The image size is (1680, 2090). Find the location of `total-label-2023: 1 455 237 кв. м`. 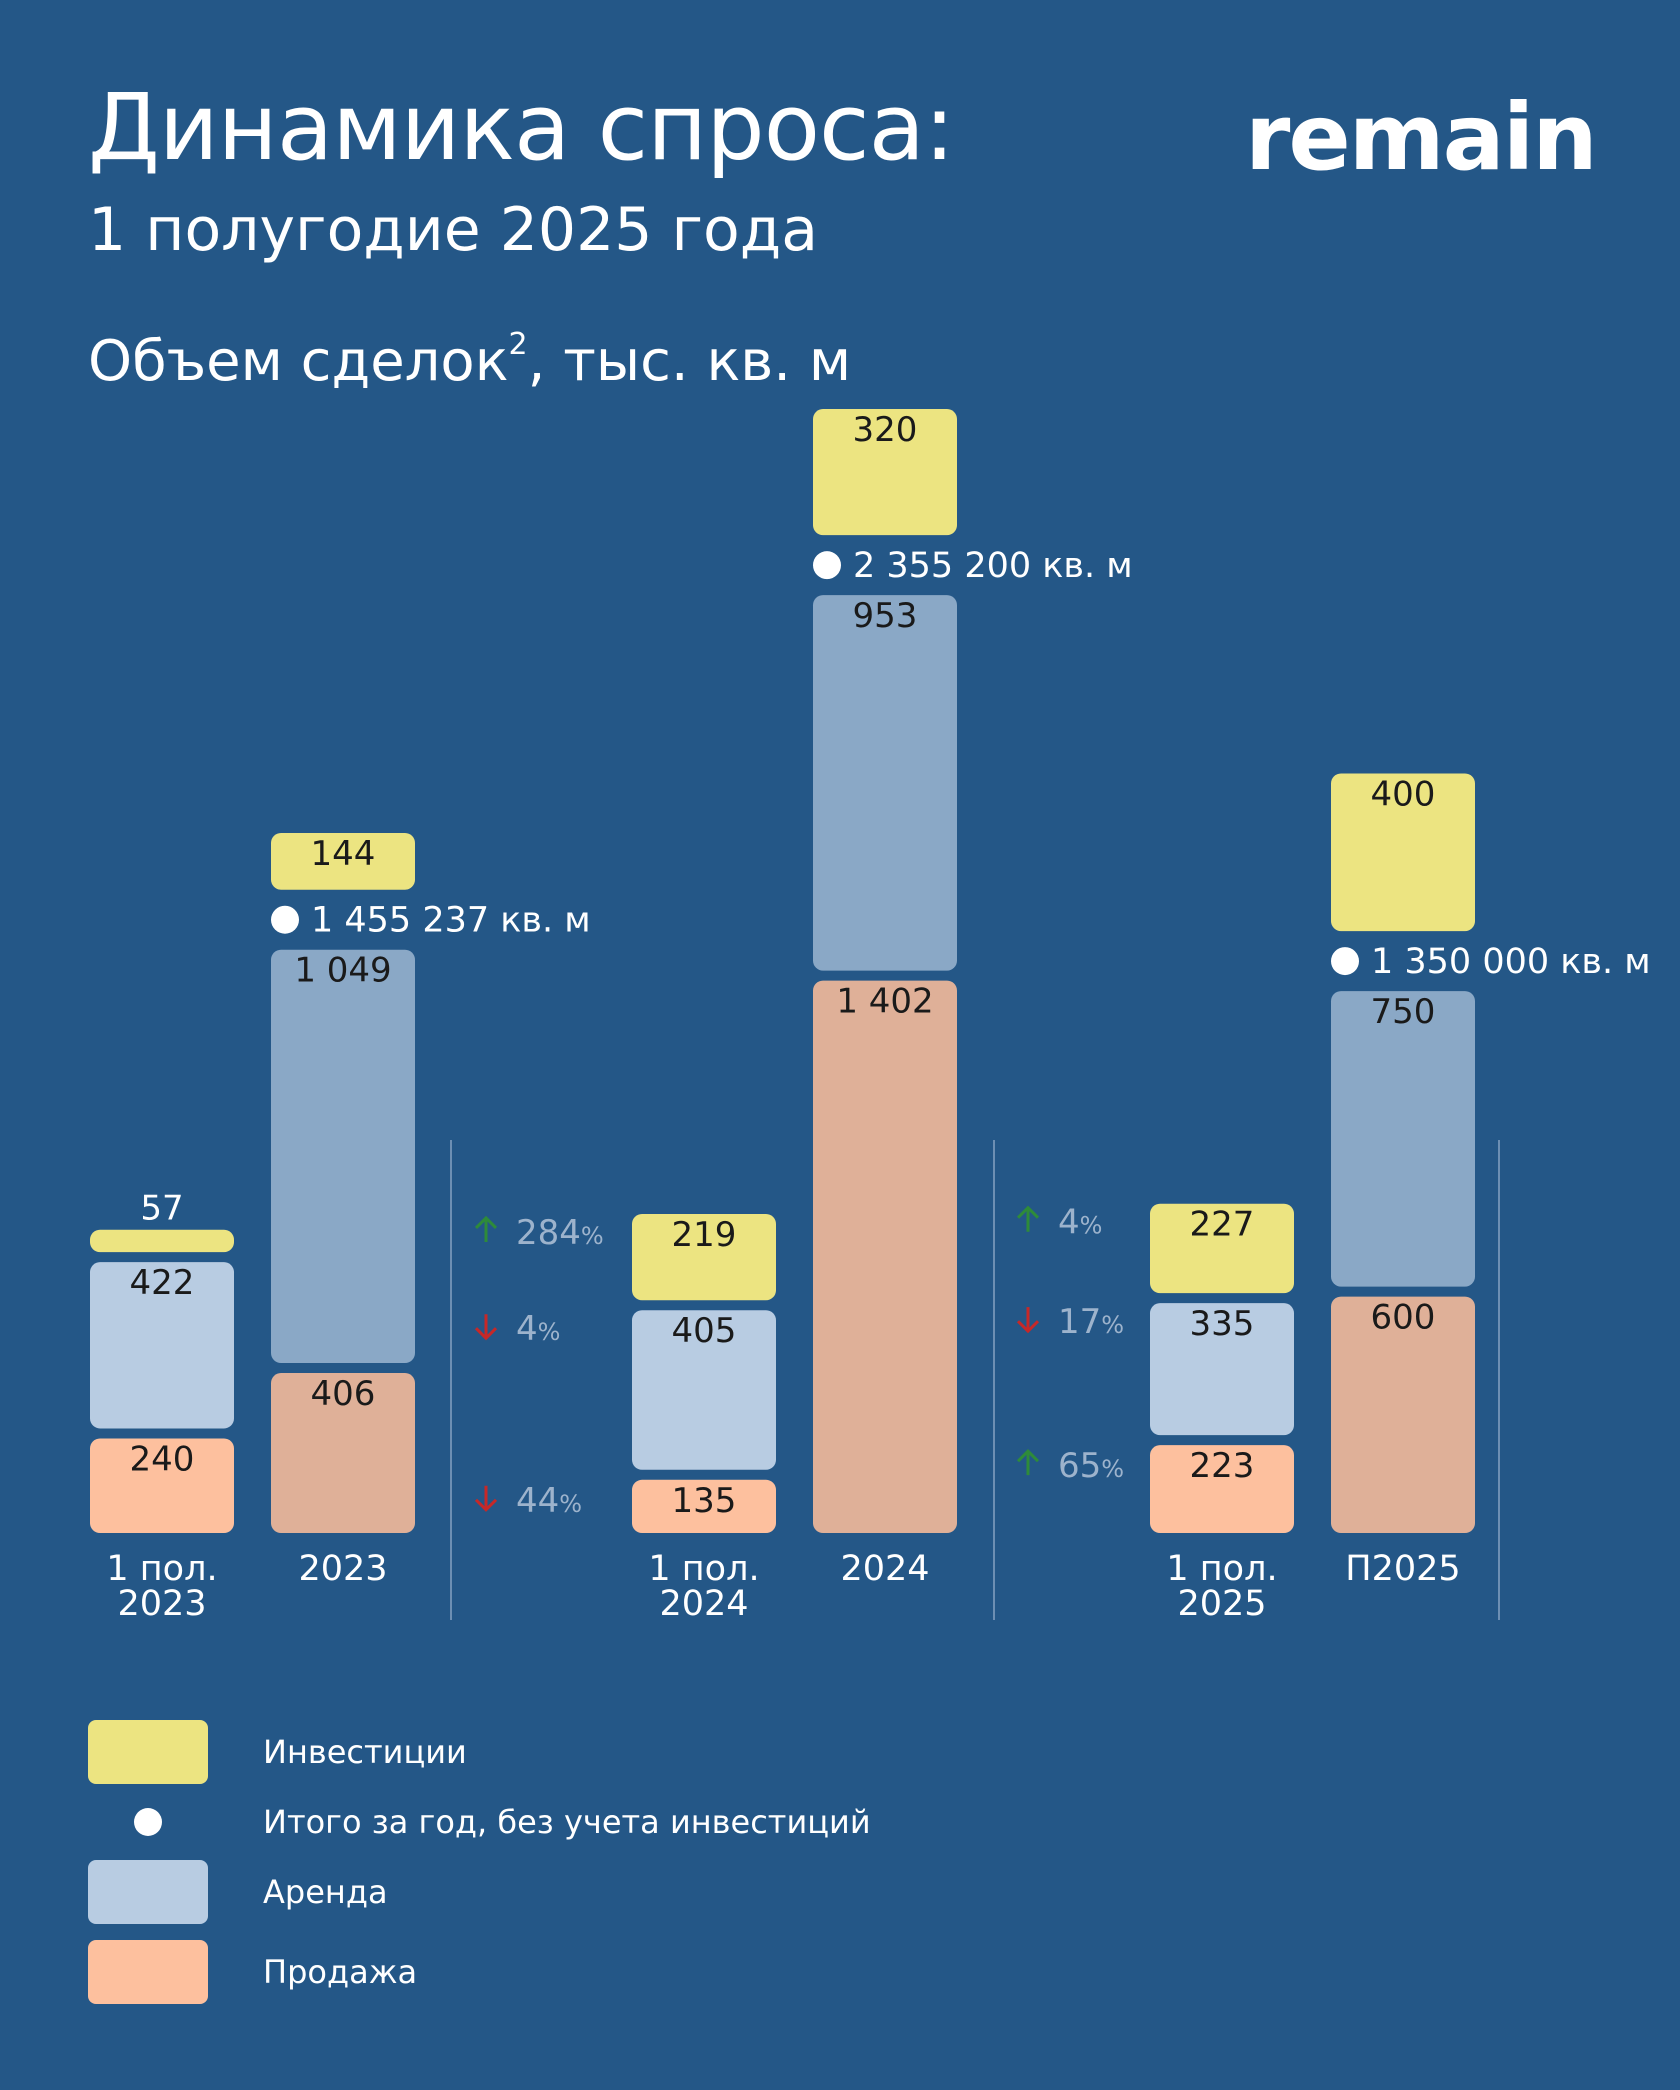

total-label-2023: 1 455 237 кв. м is located at coordinates (451, 921).